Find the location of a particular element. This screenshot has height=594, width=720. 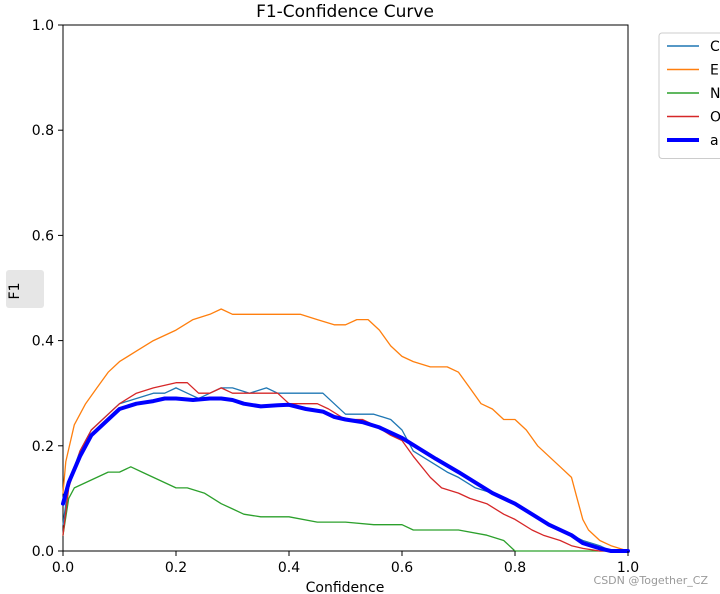

ylabel-highlight is located at coordinates (25, 289).